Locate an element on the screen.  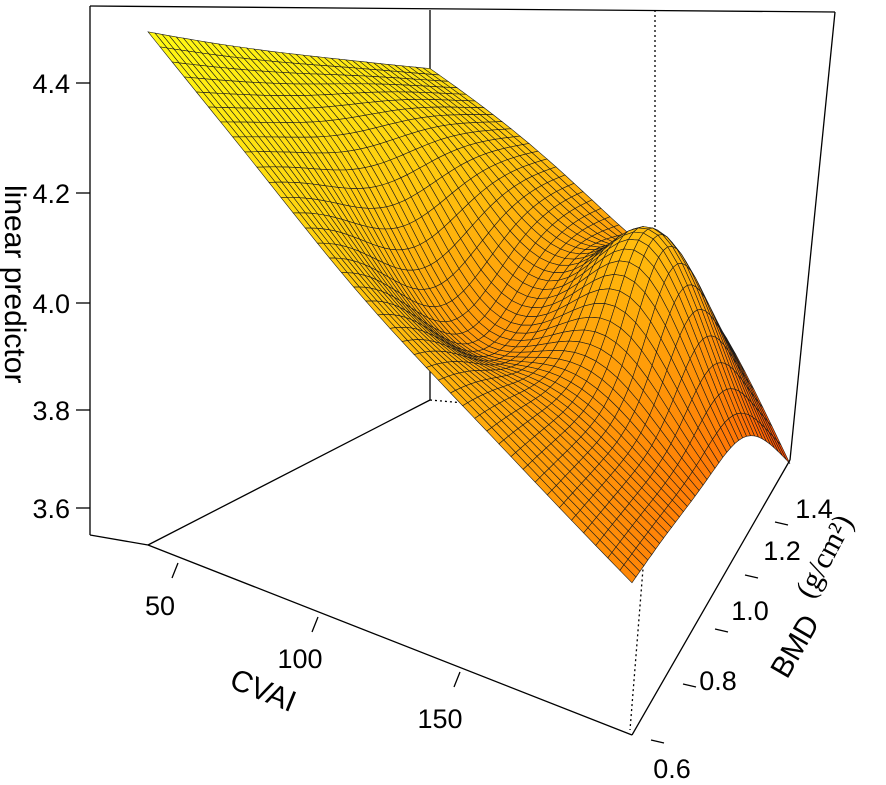
x-tick-label: 50 is located at coordinates (160, 606).